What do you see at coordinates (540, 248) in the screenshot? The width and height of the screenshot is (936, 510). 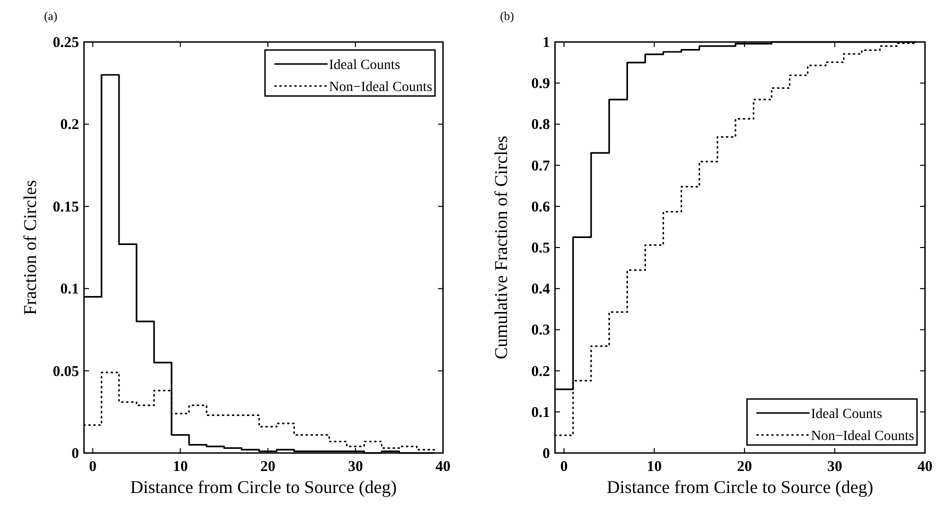 I see `y-tick-label: 0.5` at bounding box center [540, 248].